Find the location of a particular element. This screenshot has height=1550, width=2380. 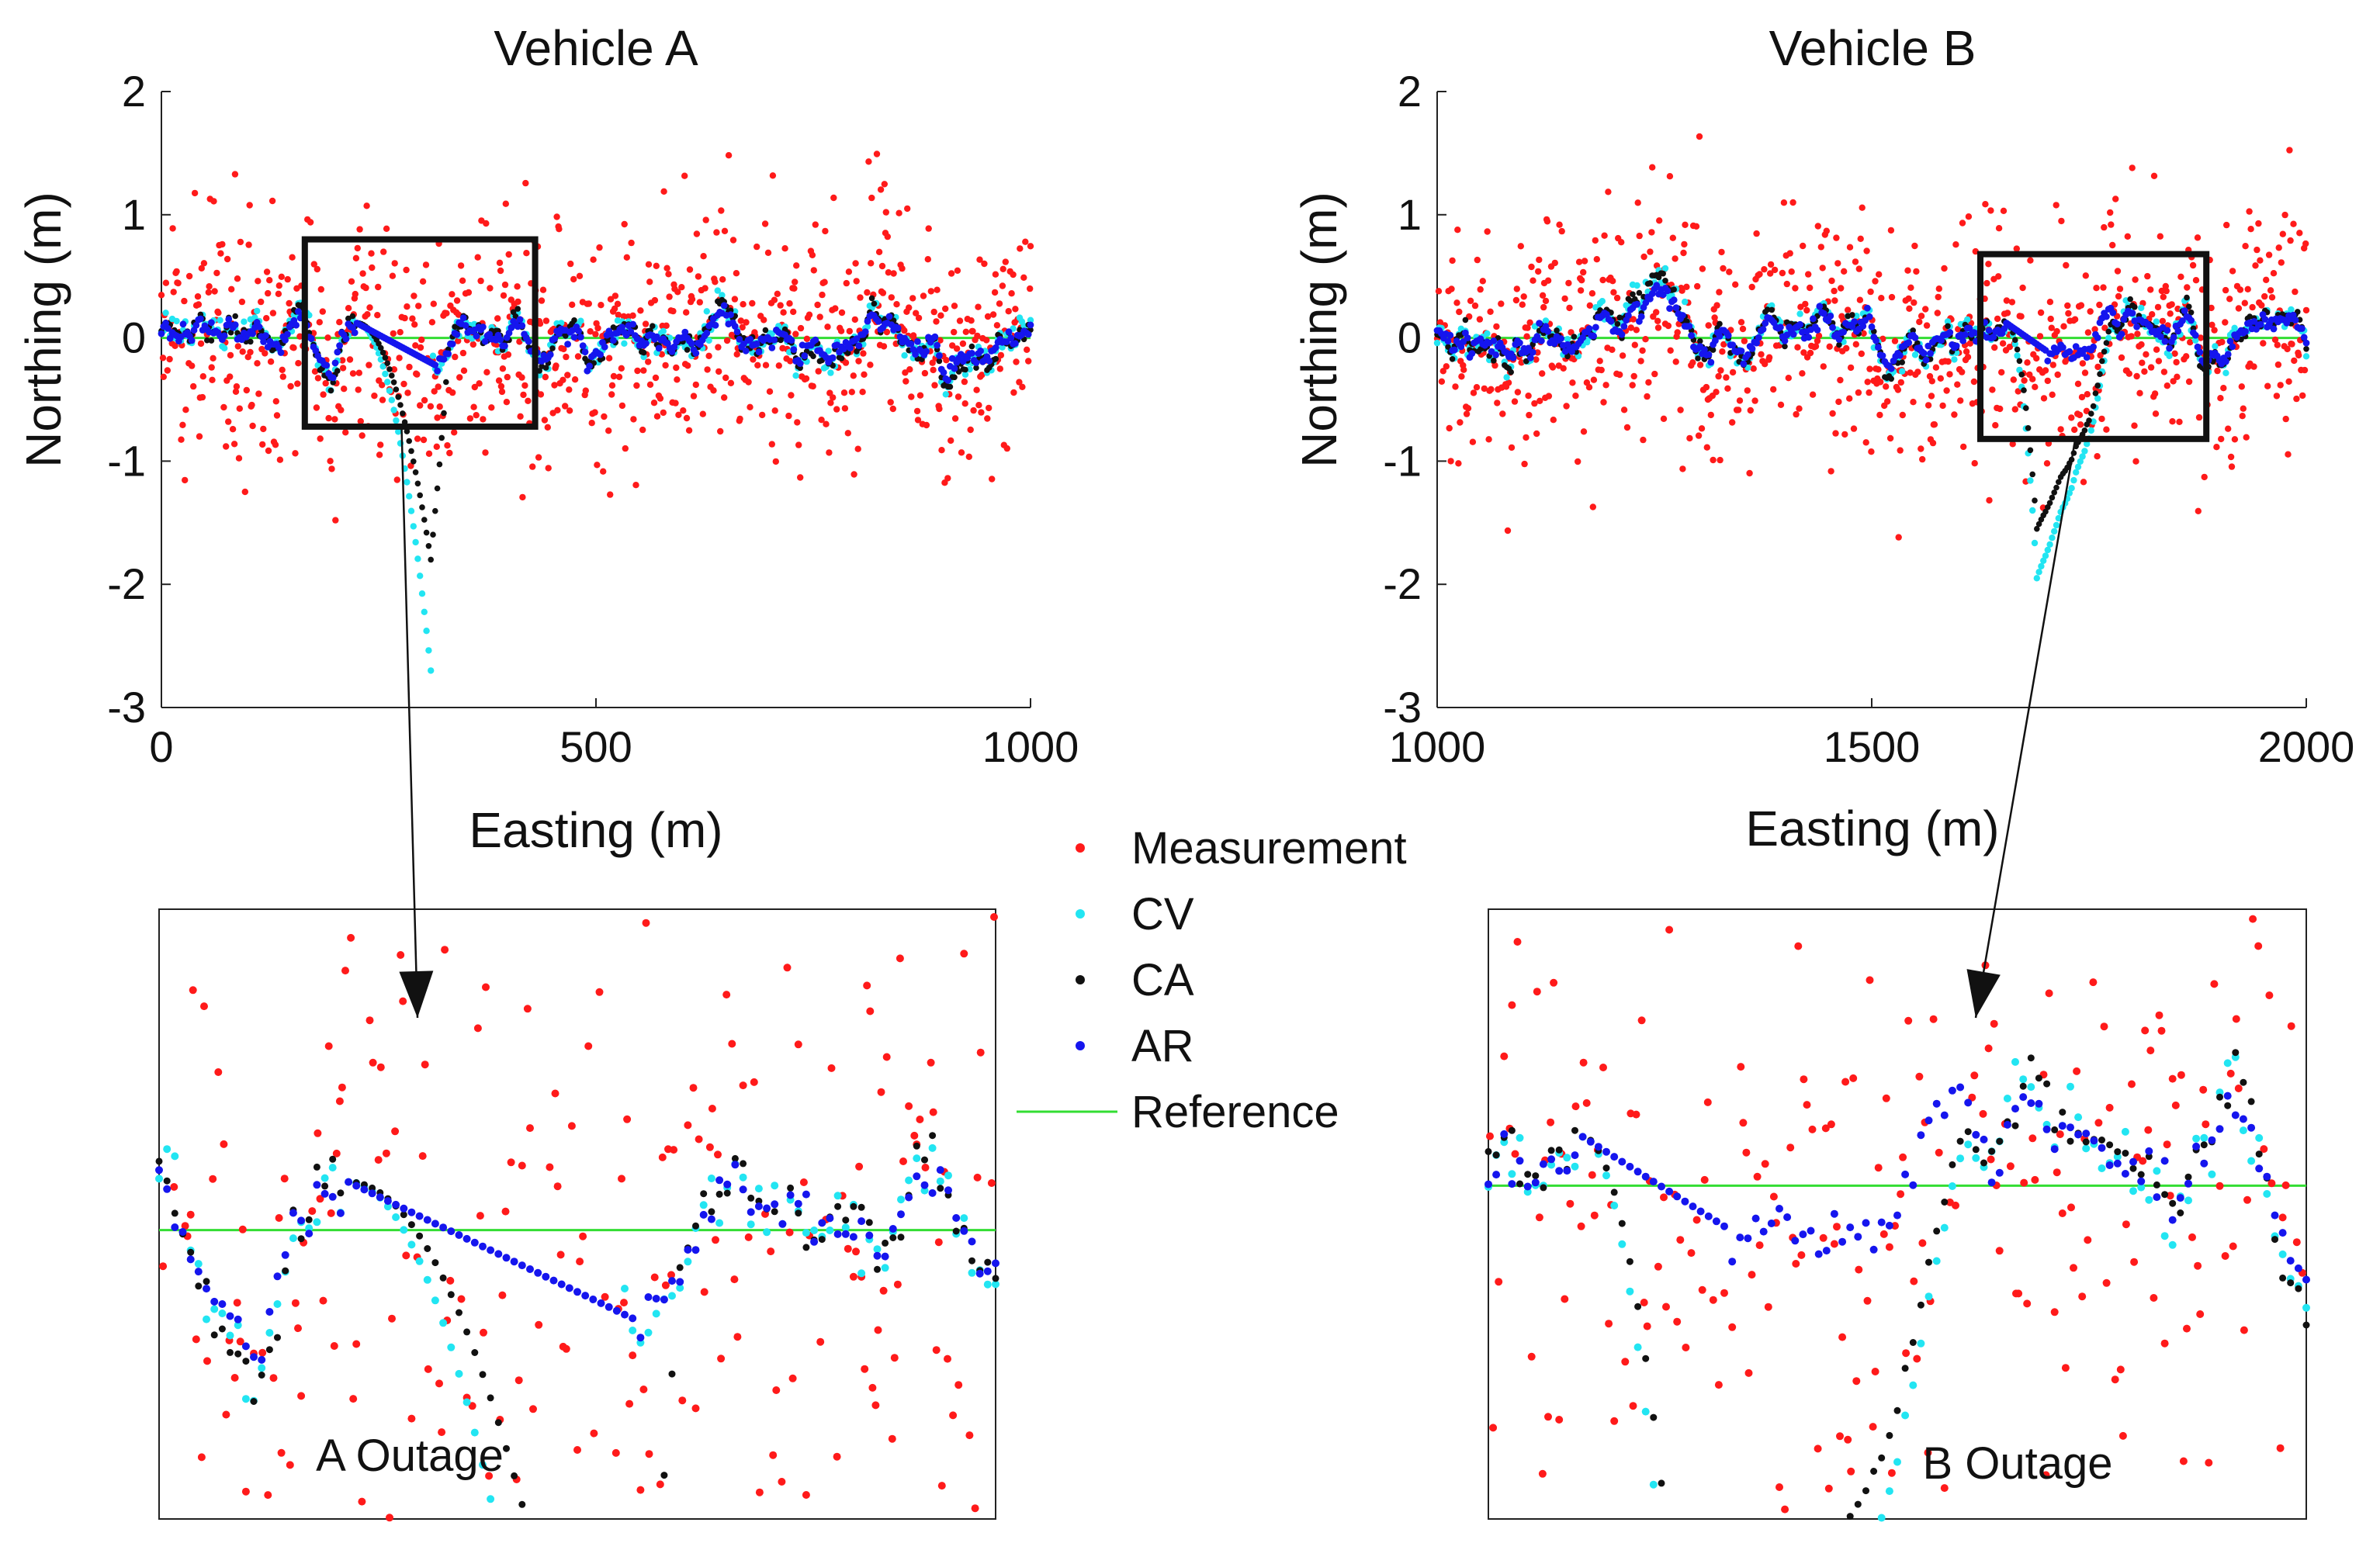

a-outage-ca-point is located at coordinates (672, 1374).